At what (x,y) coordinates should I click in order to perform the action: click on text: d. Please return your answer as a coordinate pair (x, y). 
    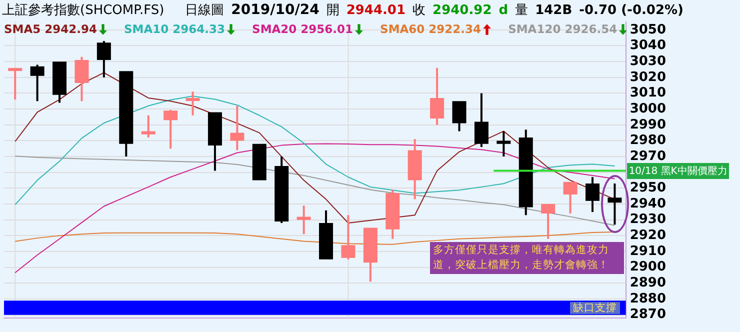
    Looking at the image, I should click on (503, 10).